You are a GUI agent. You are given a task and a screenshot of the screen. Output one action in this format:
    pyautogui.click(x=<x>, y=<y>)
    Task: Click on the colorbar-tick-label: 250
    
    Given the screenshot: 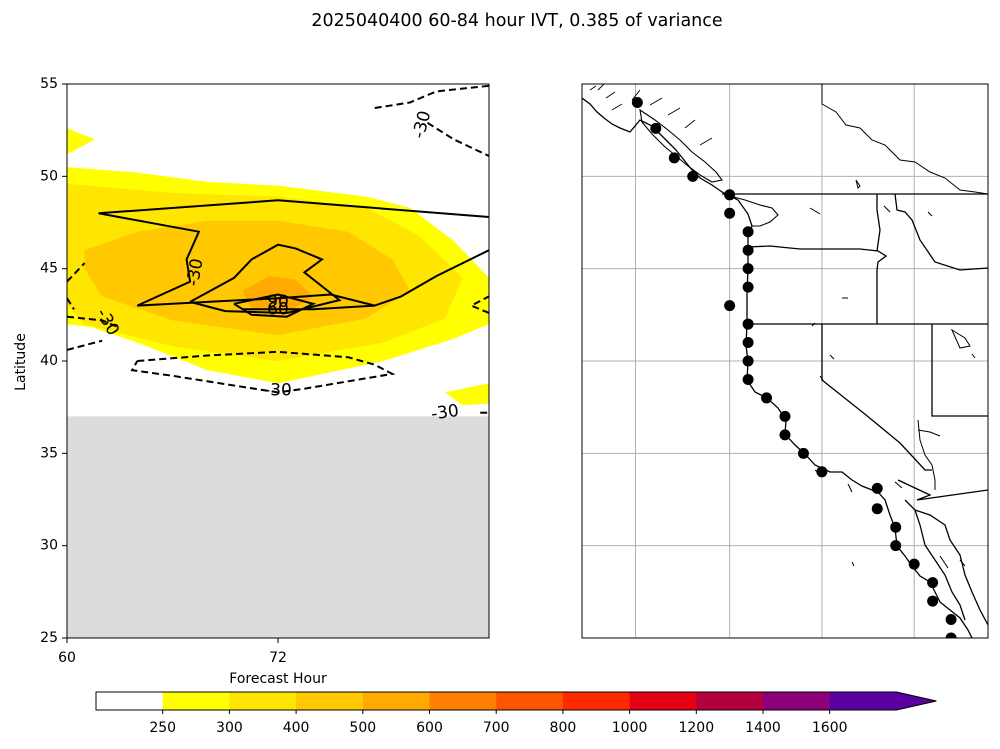 What is the action you would take?
    pyautogui.click(x=162, y=728)
    